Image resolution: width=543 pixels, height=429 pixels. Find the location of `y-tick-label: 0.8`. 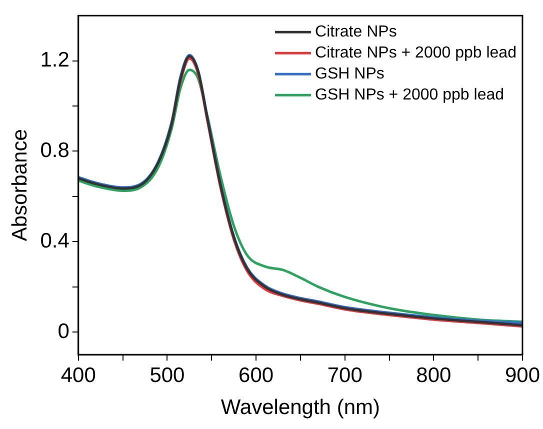

y-tick-label: 0.8 is located at coordinates (55, 150).